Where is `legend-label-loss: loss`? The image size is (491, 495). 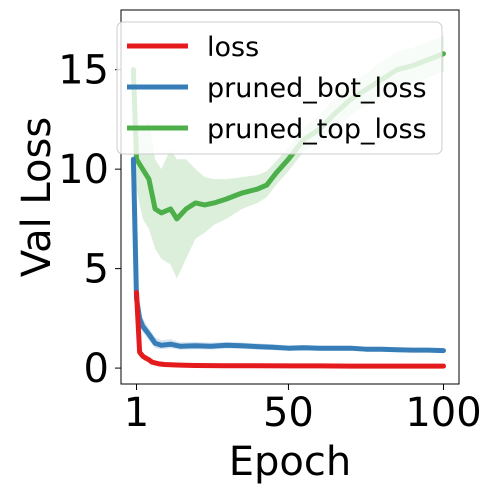 legend-label-loss: loss is located at coordinates (233, 47).